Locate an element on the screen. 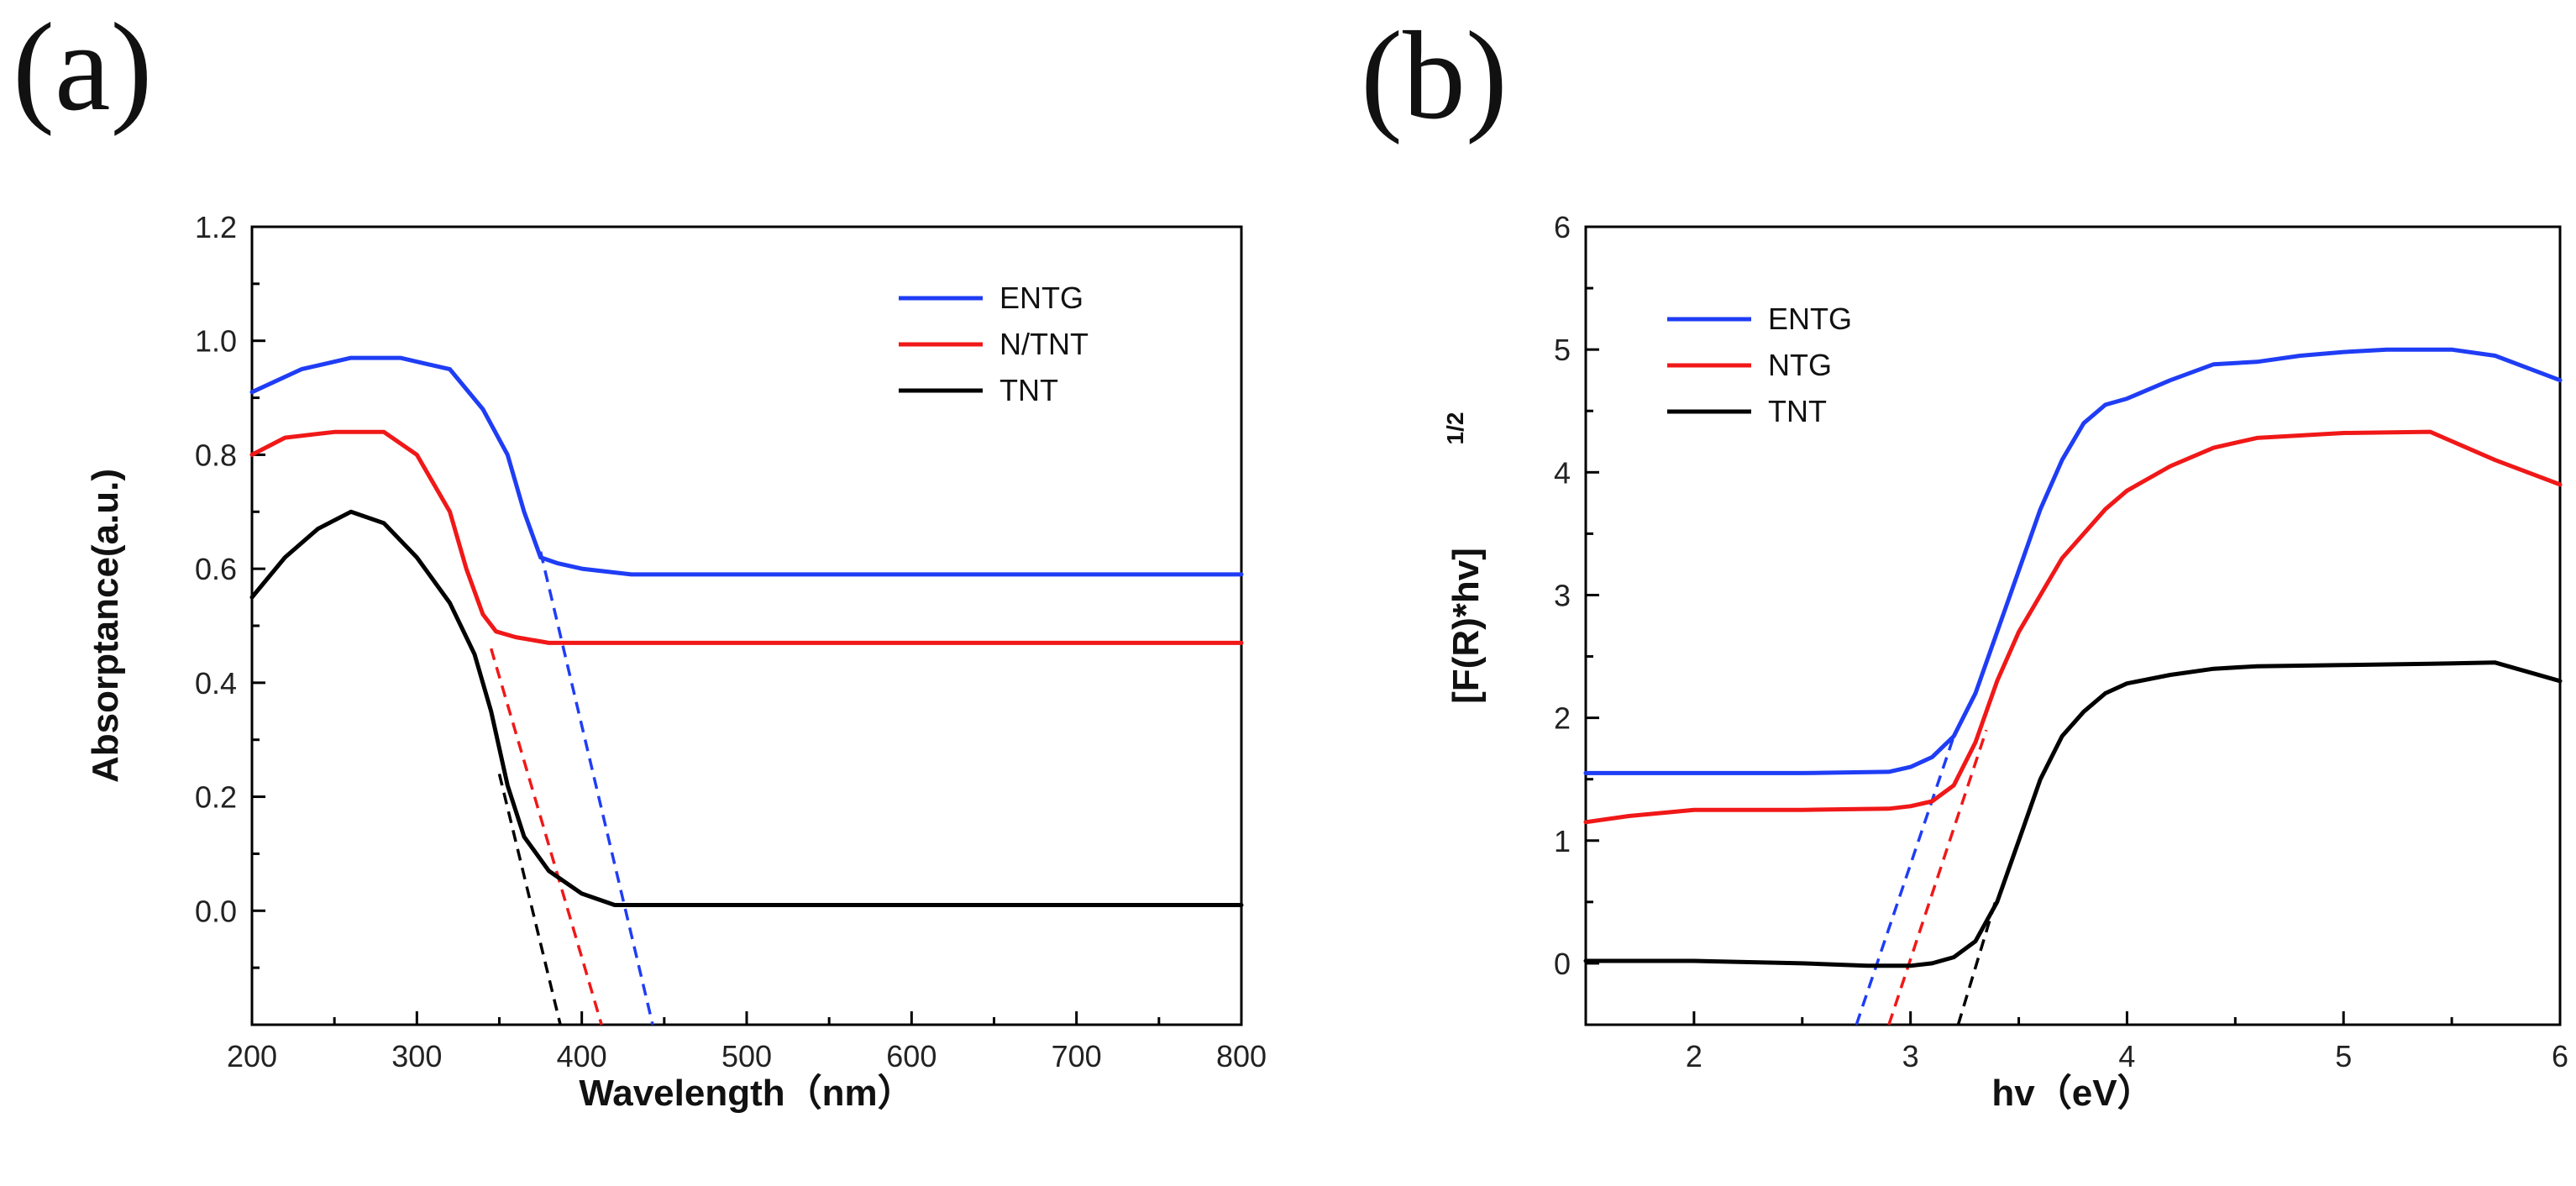 This screenshot has width=2576, height=1186. panel-a-series-entg is located at coordinates (746, 466).